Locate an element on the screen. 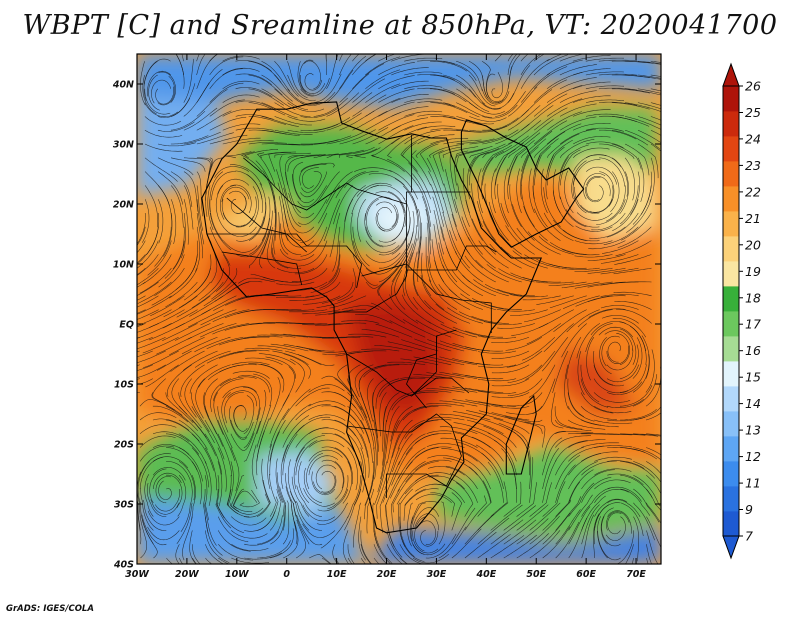 The width and height of the screenshot is (800, 618). lat-tick-label: 10N is located at coordinates (123, 265).